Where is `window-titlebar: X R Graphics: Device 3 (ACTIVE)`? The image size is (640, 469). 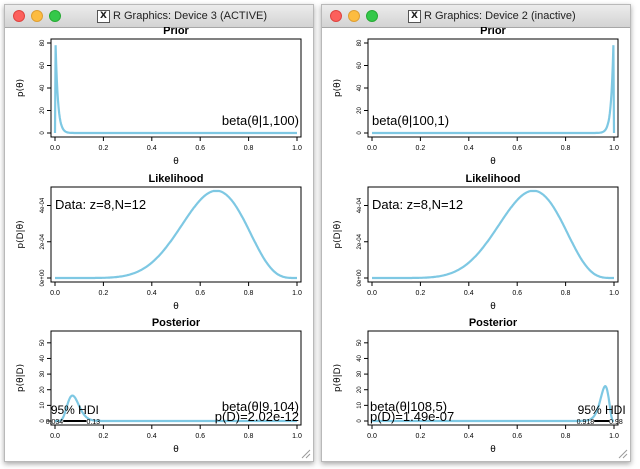
window-titlebar: X R Graphics: Device 3 (ACTIVE) is located at coordinates (159, 16).